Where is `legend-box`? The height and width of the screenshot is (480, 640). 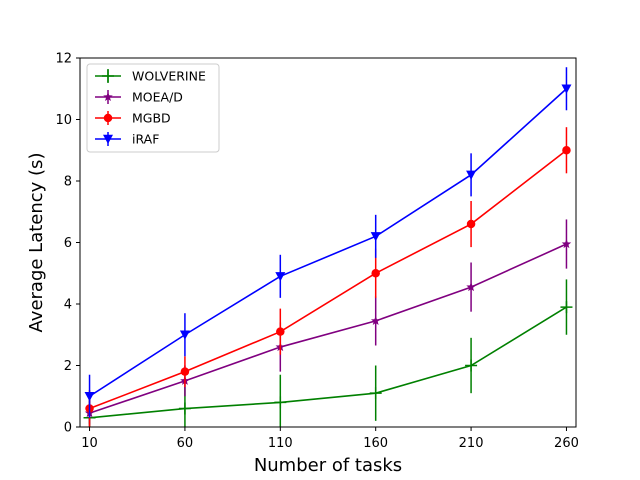
legend-box is located at coordinates (153, 108).